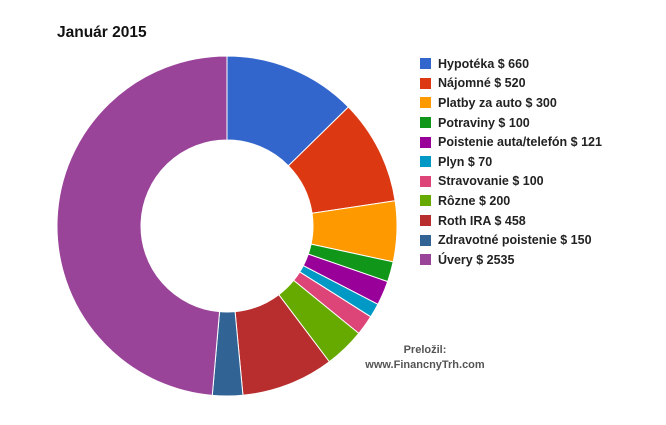 The width and height of the screenshot is (666, 425). I want to click on legend-item-5: Poistenie auta/telefón $ 121, so click(511, 142).